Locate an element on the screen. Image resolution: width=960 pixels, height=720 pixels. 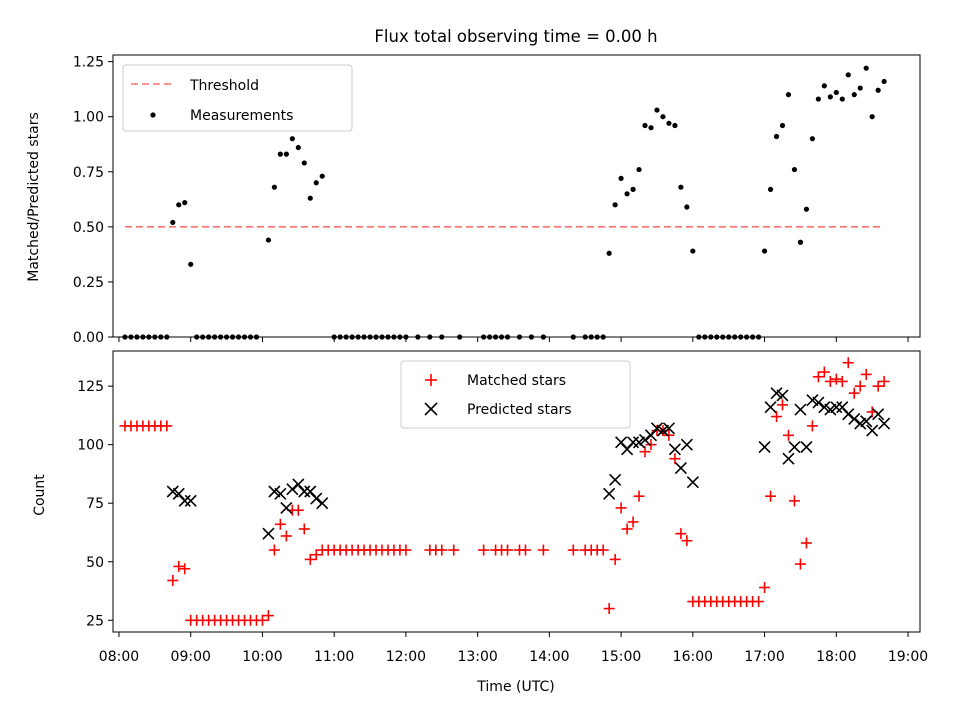
bottom-legend: Matched stars Predicted stars is located at coordinates (515, 394).